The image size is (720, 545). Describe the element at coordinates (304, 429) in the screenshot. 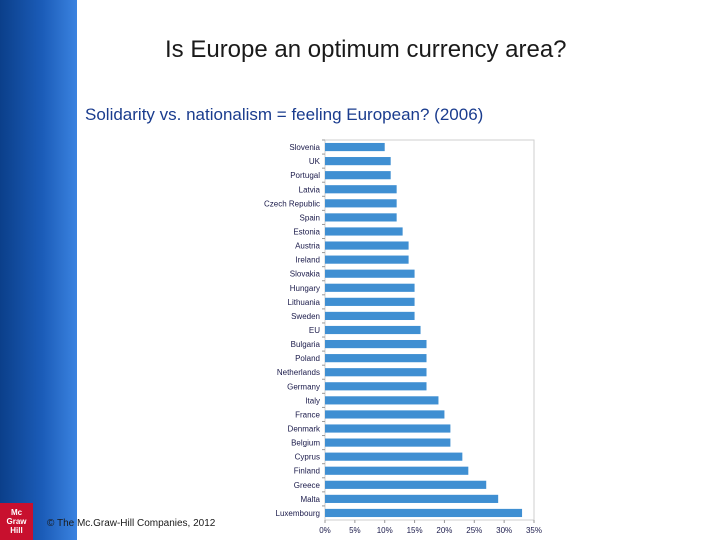

I see `category-label: Denmark` at that location.